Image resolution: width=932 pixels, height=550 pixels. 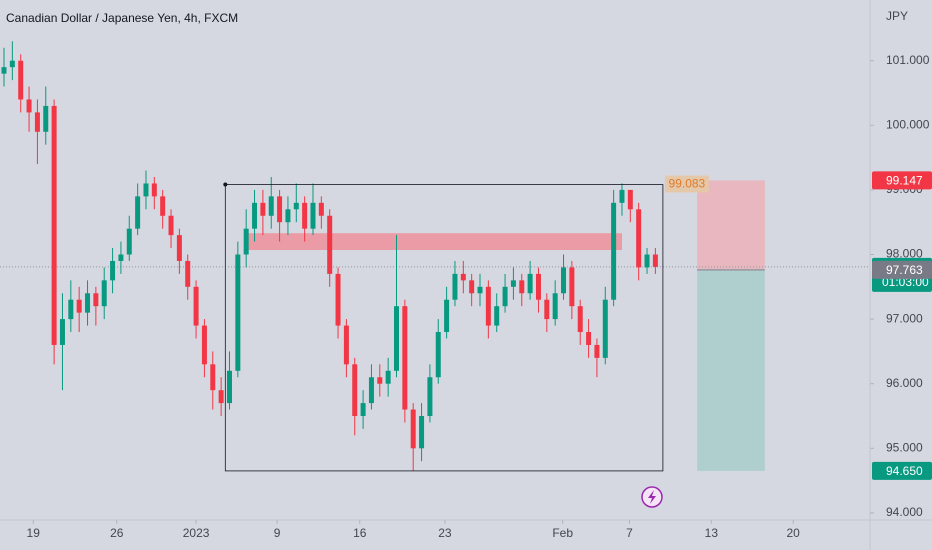 I want to click on x-tick-label: 16, so click(x=360, y=533).